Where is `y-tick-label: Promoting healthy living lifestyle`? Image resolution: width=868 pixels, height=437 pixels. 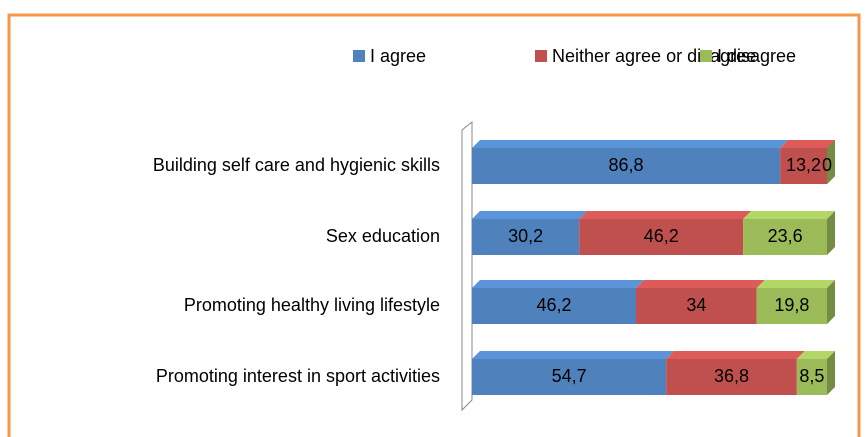
y-tick-label: Promoting healthy living lifestyle is located at coordinates (312, 305).